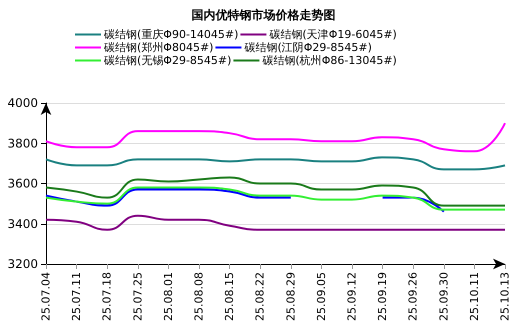 The width and height of the screenshot is (527, 336). Describe the element at coordinates (137, 296) in the screenshot. I see `x-tick-label: 25.07.25` at that location.